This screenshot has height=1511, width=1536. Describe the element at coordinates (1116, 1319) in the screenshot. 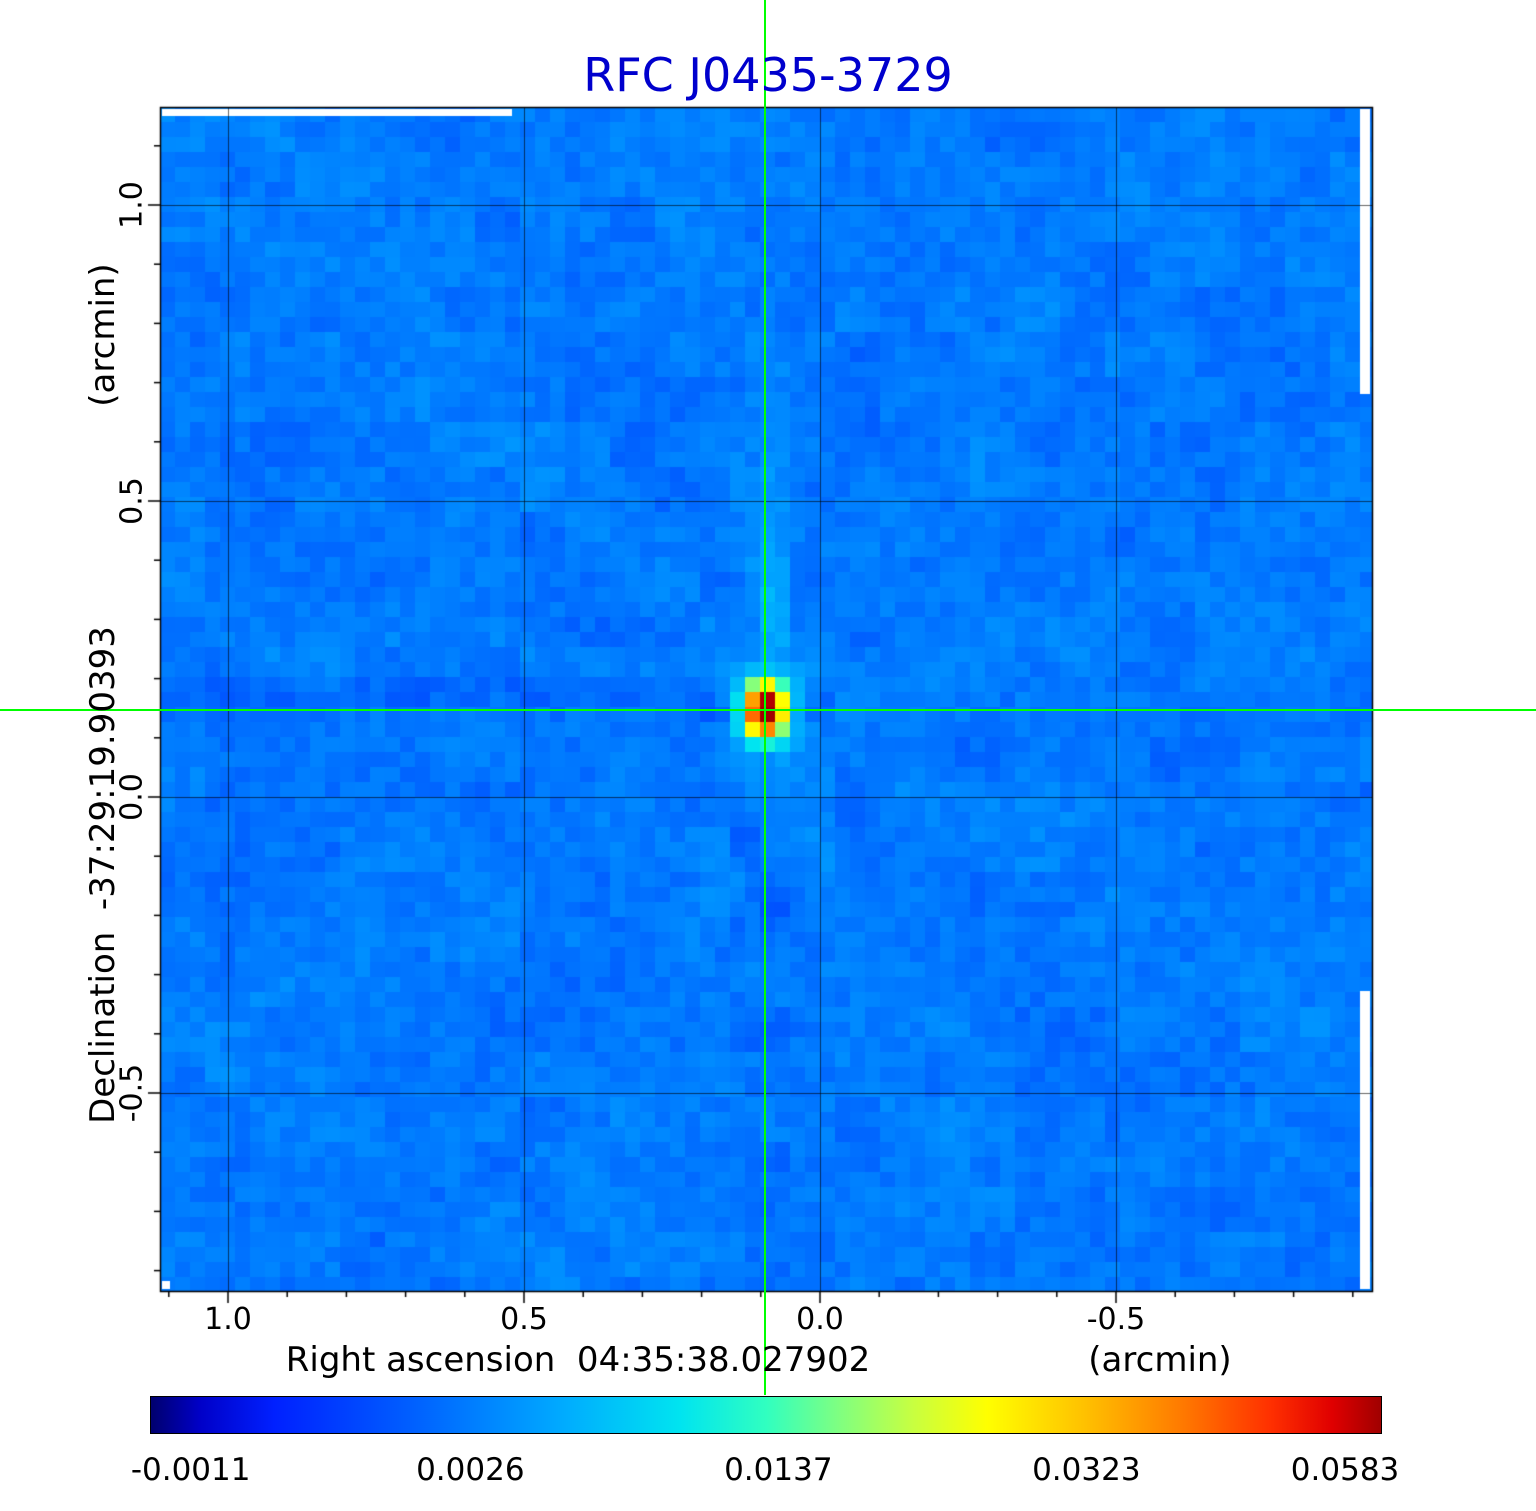

I see `x-tick-label: -0.5` at that location.